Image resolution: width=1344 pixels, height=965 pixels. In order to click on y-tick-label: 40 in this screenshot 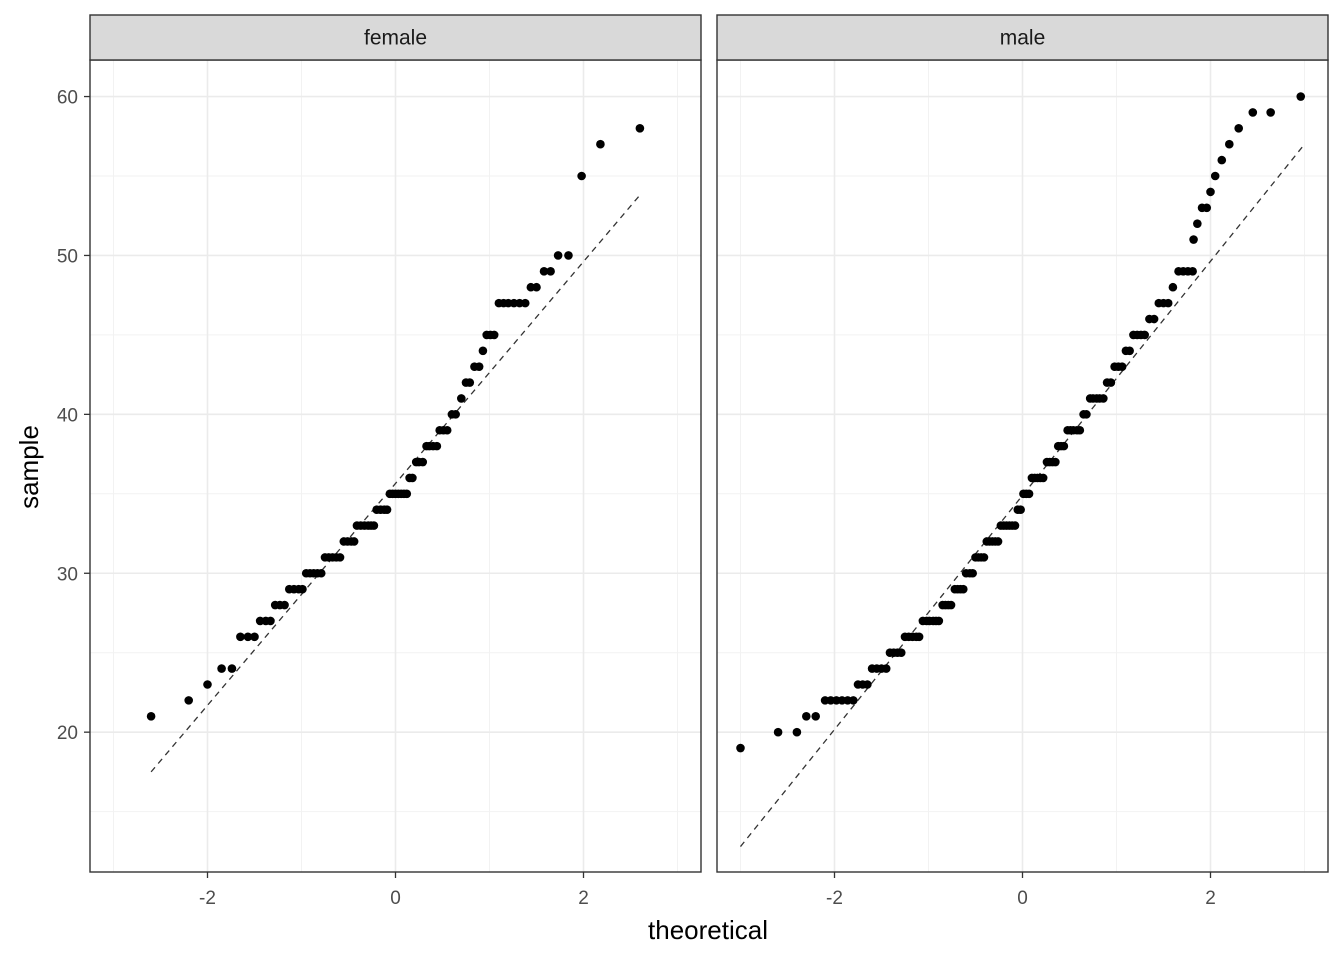, I will do `click(67, 415)`.